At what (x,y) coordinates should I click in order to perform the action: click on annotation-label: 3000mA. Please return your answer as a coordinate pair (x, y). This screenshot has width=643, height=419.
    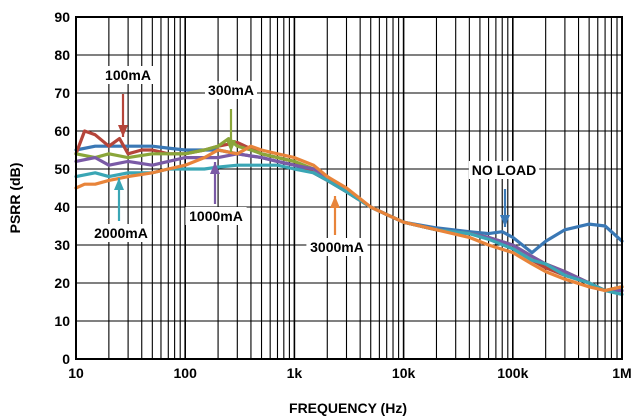
    Looking at the image, I should click on (337, 247).